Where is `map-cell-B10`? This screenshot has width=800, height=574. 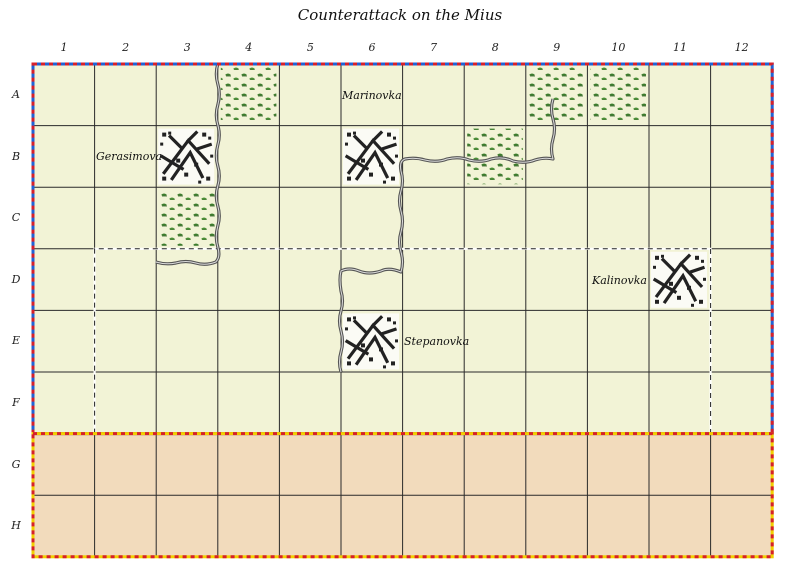
map-cell-B10 is located at coordinates (618, 156).